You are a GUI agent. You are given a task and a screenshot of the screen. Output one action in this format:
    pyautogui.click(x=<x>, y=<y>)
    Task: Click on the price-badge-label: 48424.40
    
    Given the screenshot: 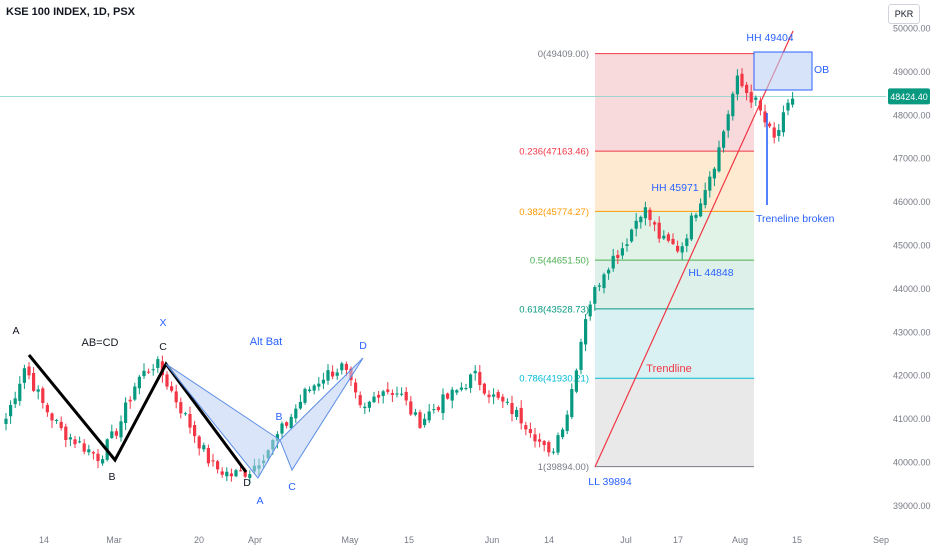 What is the action you would take?
    pyautogui.click(x=909, y=97)
    